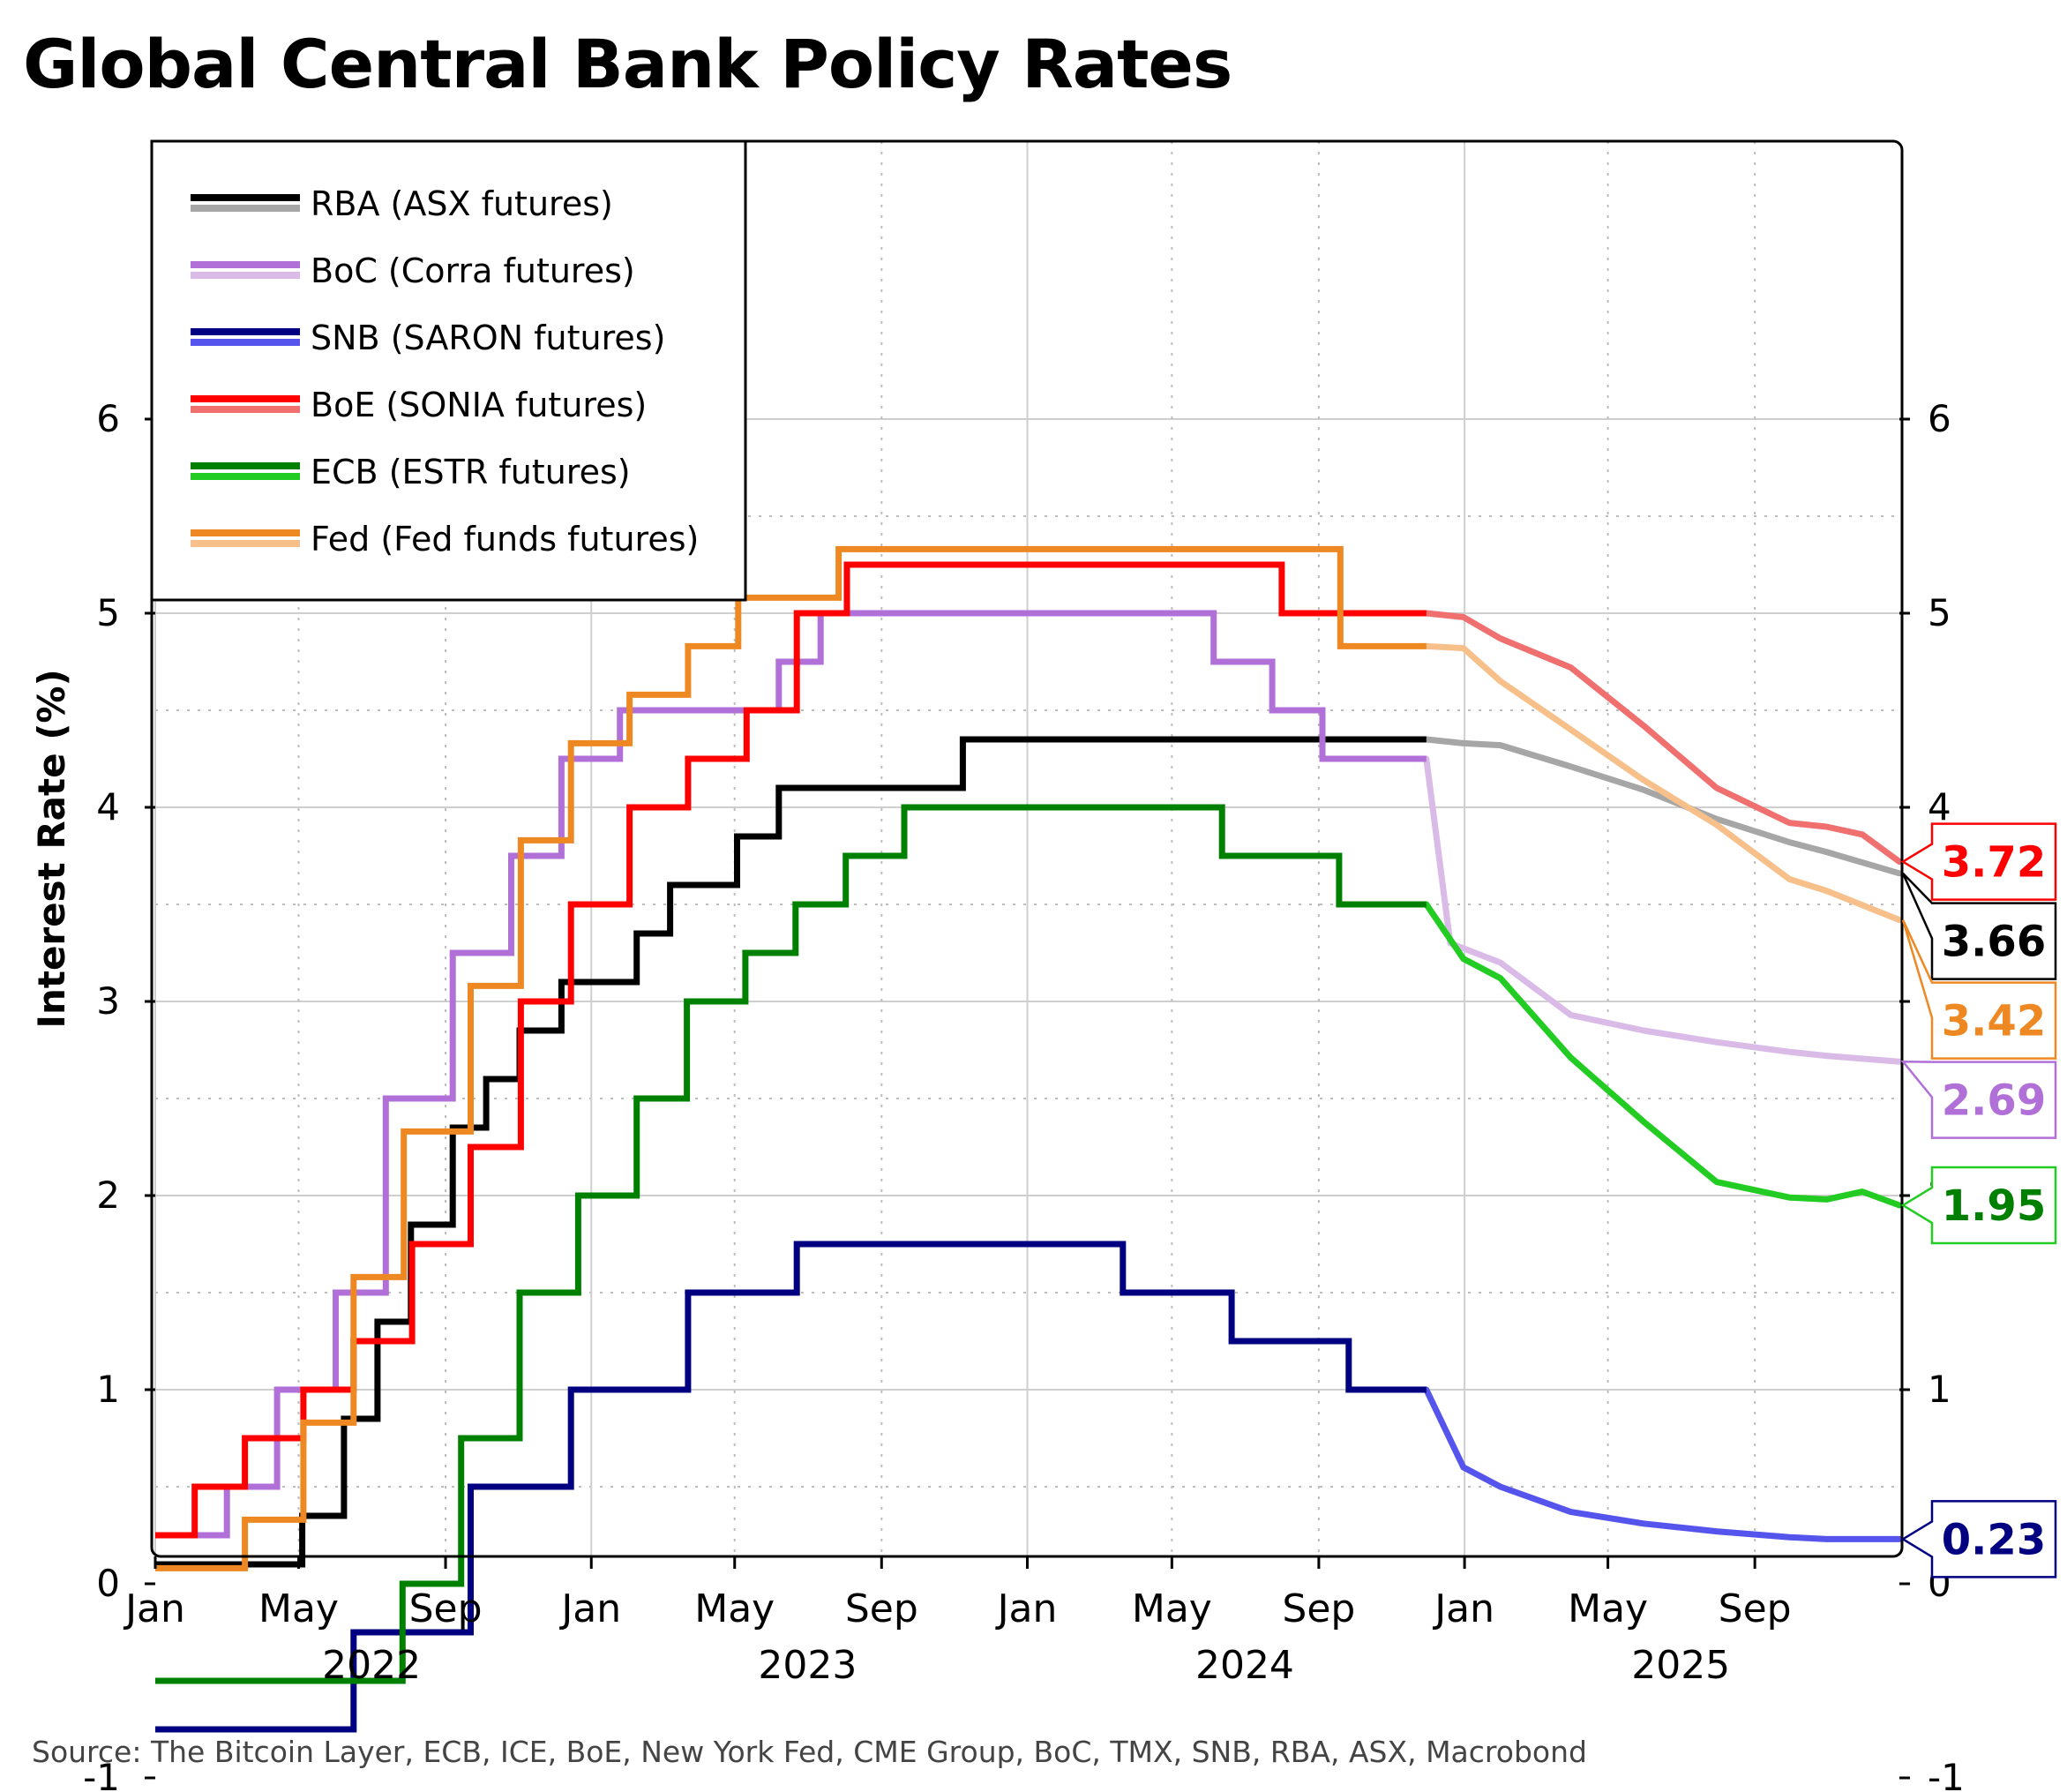  I want to click on y-tick-label-left: -1, so click(101, 1774).